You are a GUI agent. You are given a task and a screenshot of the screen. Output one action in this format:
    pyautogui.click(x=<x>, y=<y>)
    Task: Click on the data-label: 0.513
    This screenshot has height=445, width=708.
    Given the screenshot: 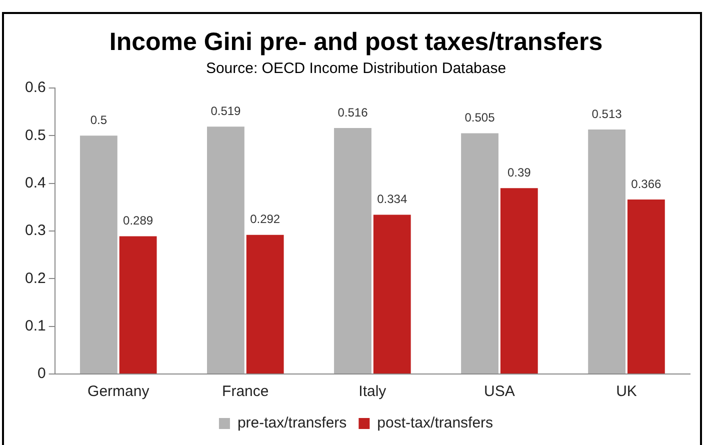 What is the action you would take?
    pyautogui.click(x=607, y=113)
    